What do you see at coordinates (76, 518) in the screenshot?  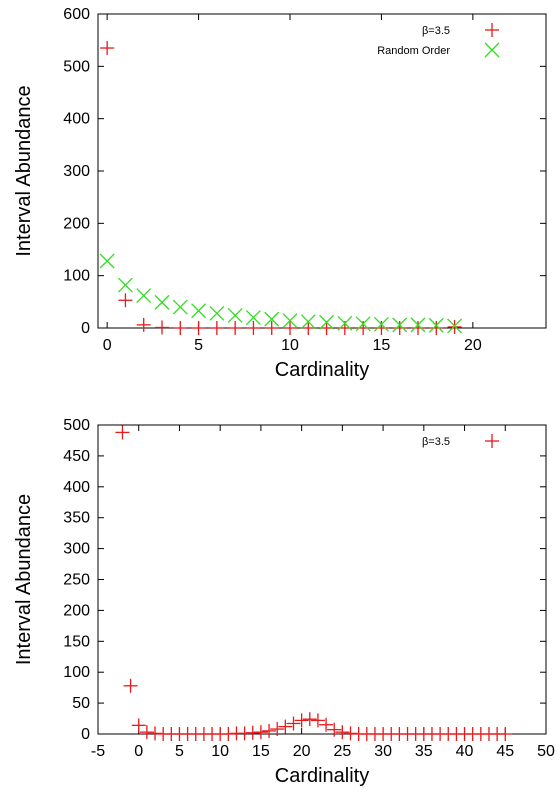 I see `y-tick-label: 350` at bounding box center [76, 518].